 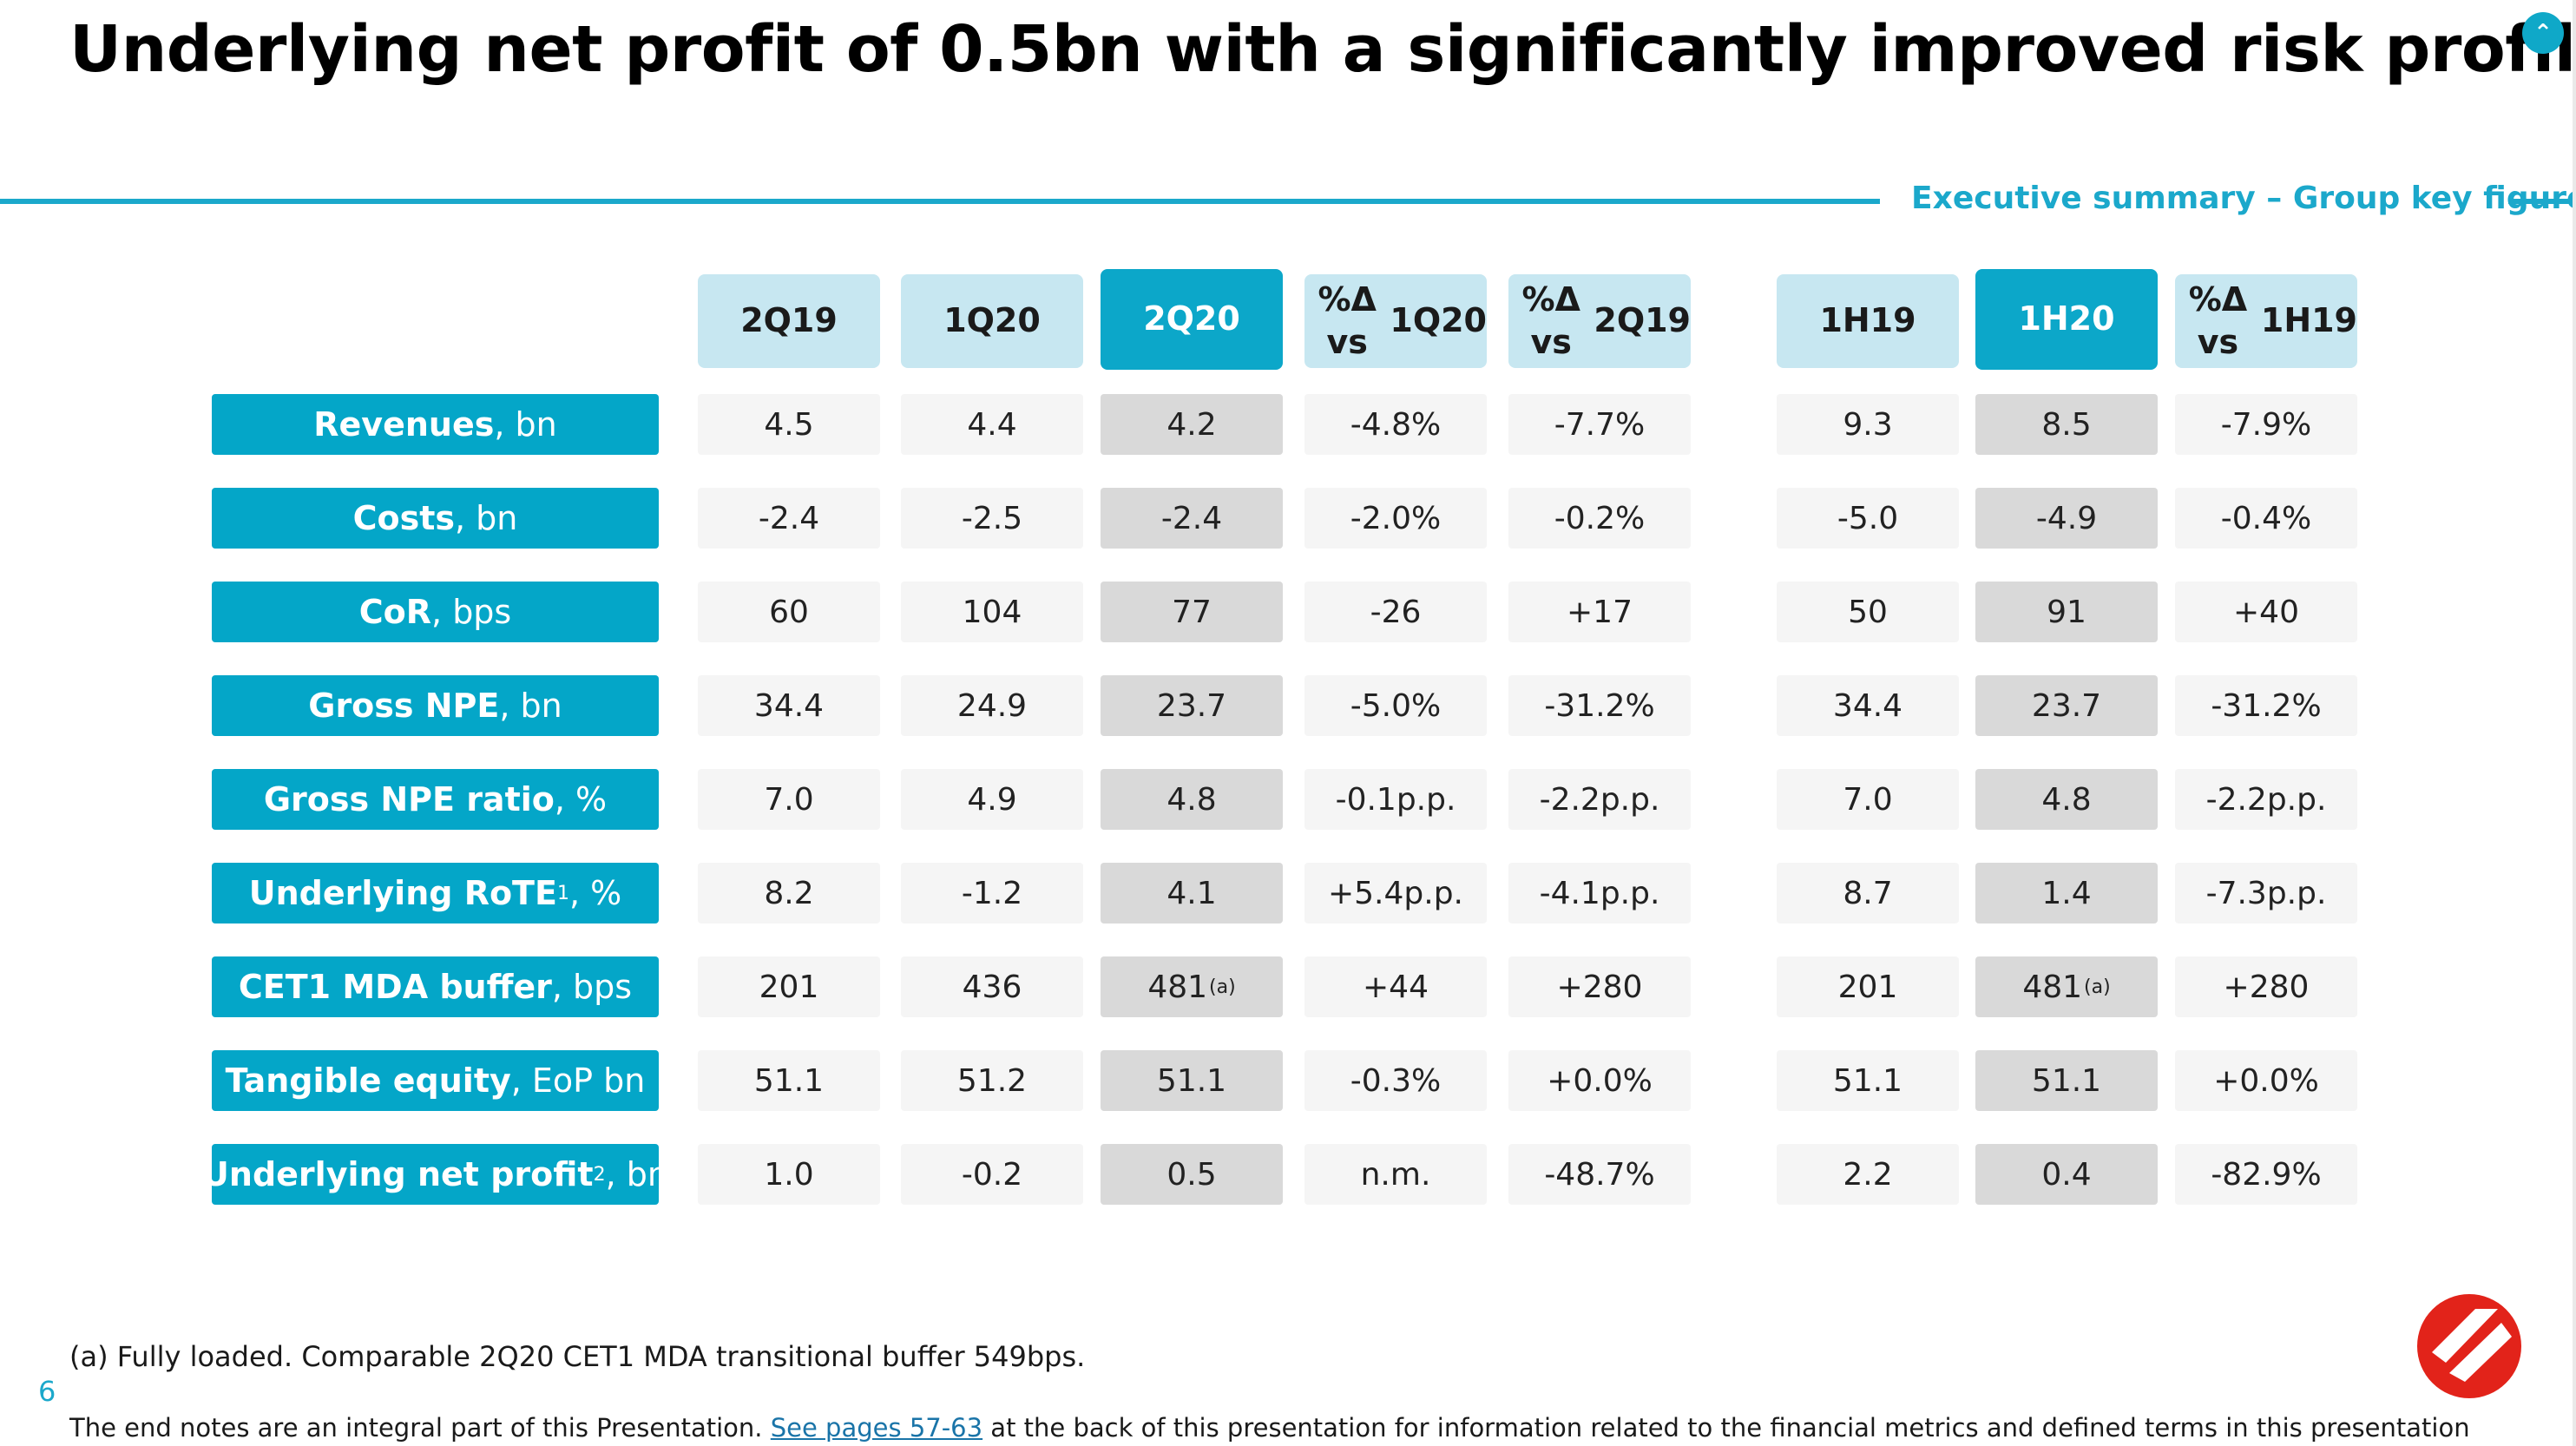 I want to click on row-label-metric: Revenues, so click(x=404, y=424).